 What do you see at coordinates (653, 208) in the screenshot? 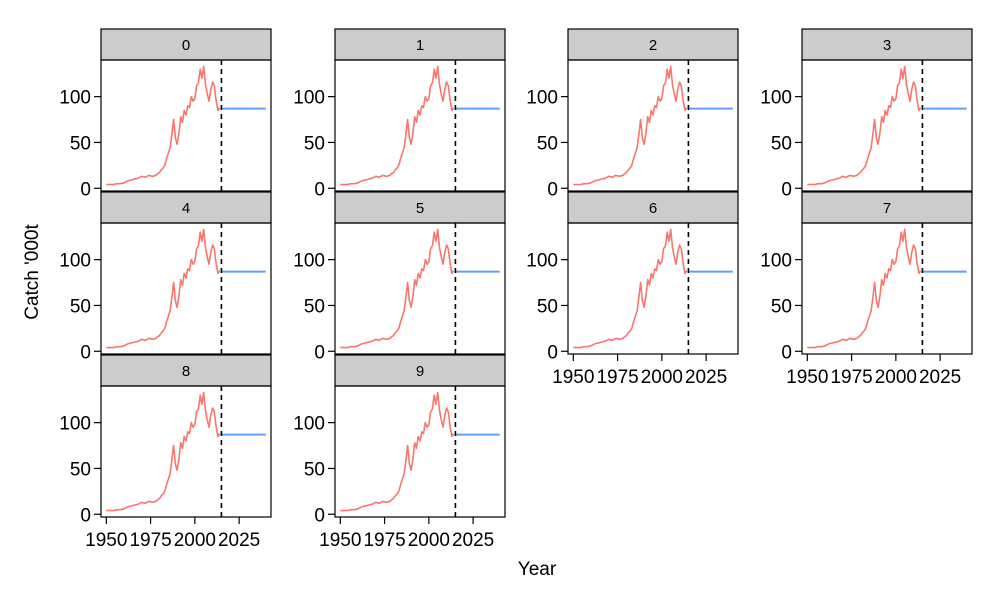
I see `facet-strip-label: 6` at bounding box center [653, 208].